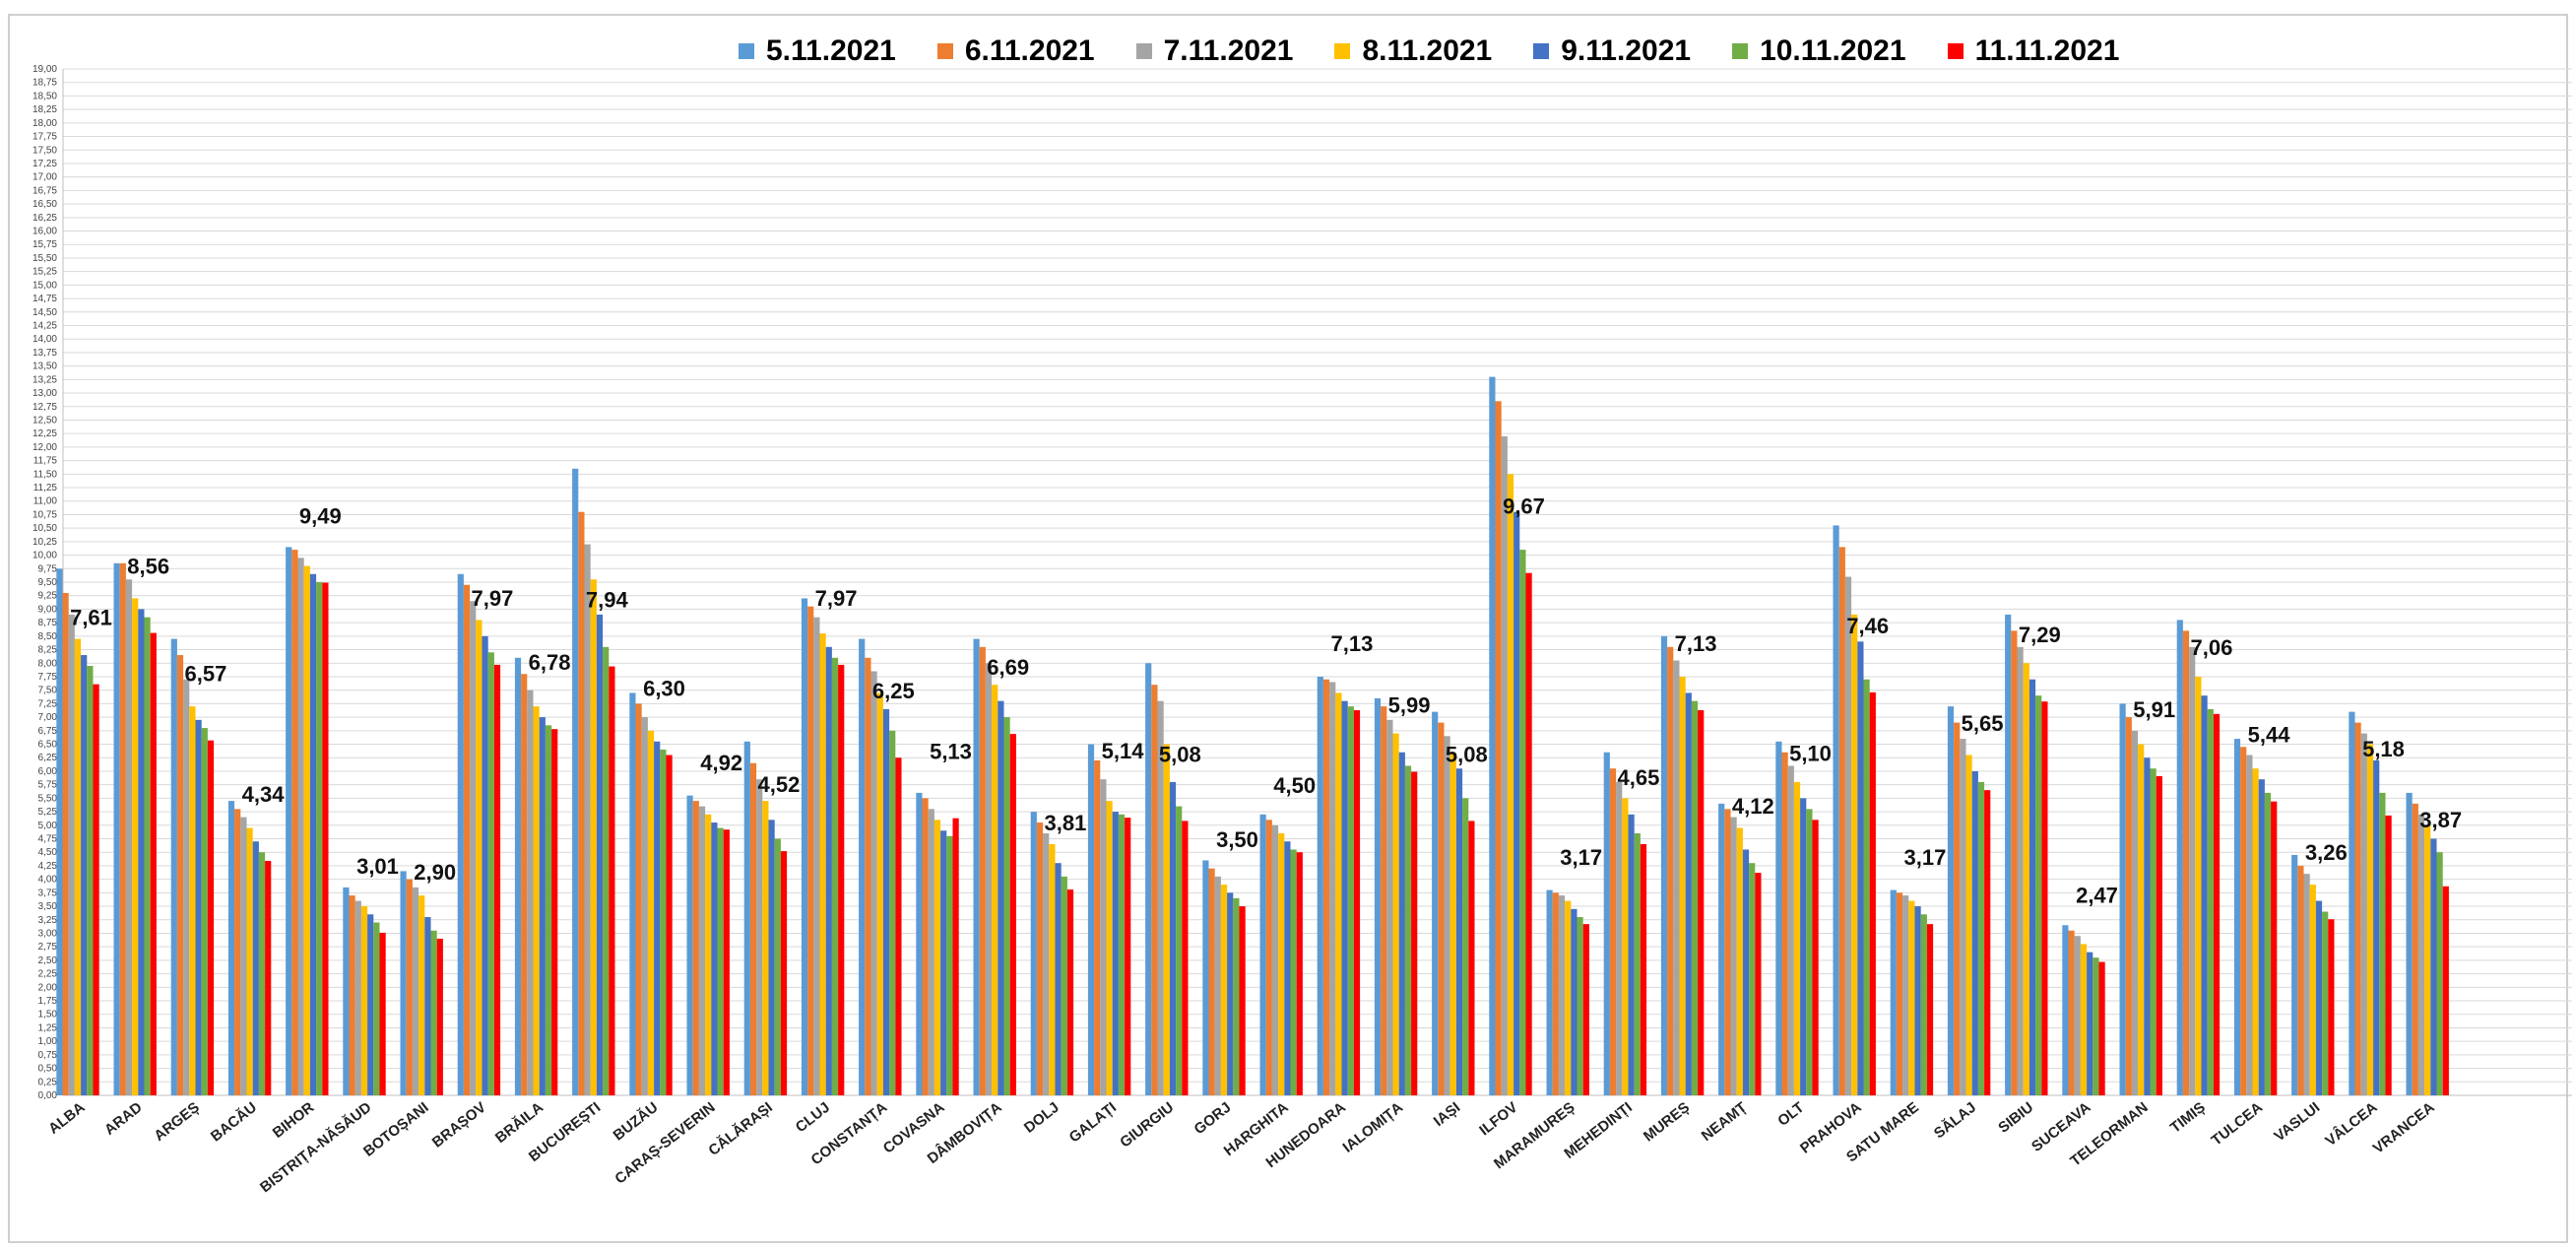 This screenshot has height=1250, width=2576. Describe the element at coordinates (2015, 1118) in the screenshot. I see `x-tick-label: SIBIU` at that location.